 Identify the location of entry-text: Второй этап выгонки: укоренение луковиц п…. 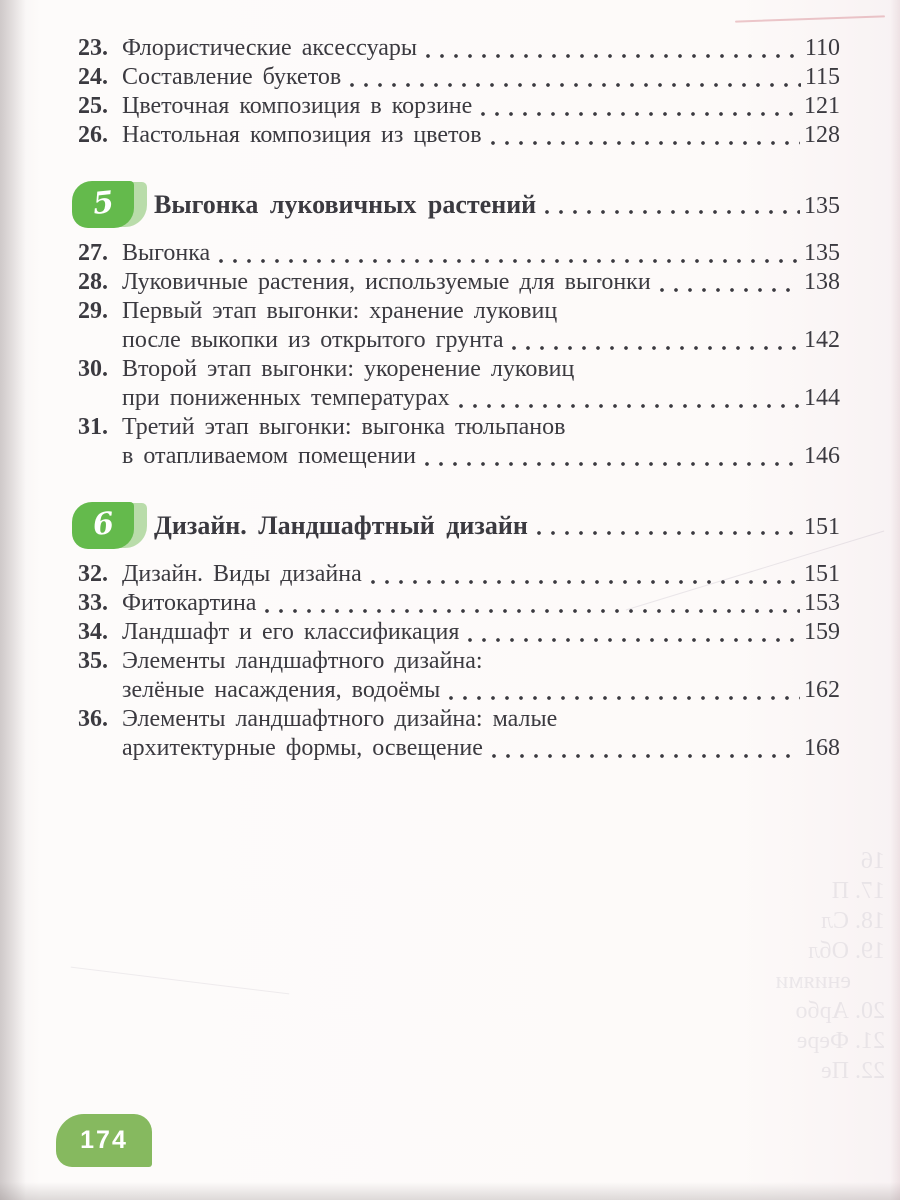
(481, 384).